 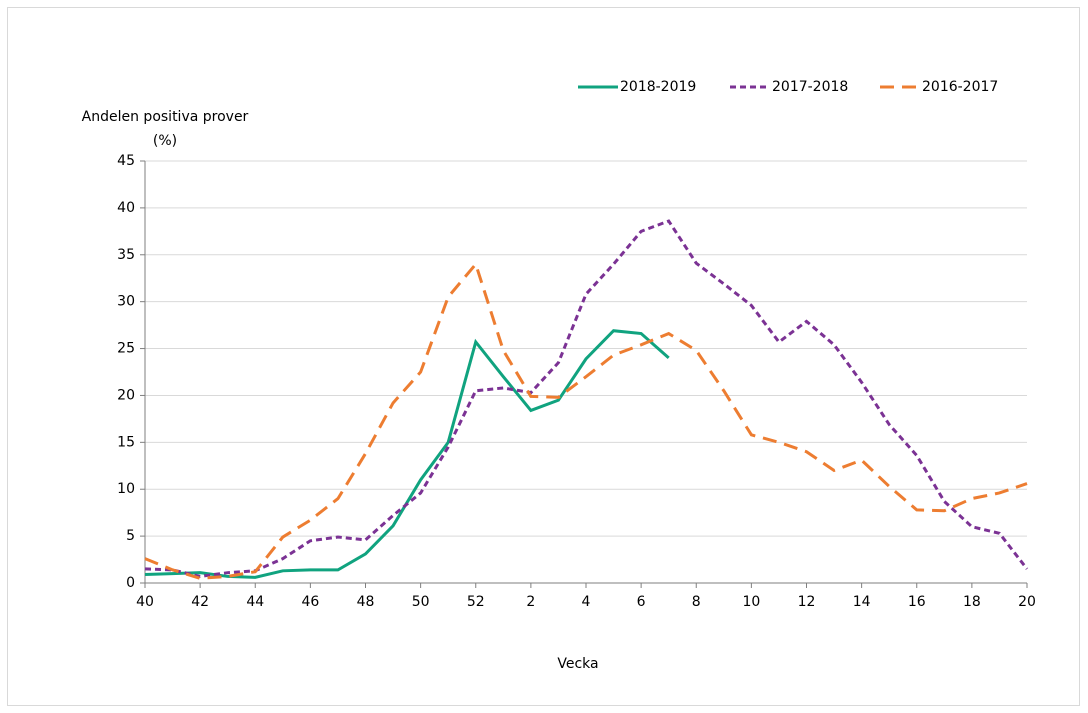 I want to click on x-tick-label: 12, so click(x=807, y=602).